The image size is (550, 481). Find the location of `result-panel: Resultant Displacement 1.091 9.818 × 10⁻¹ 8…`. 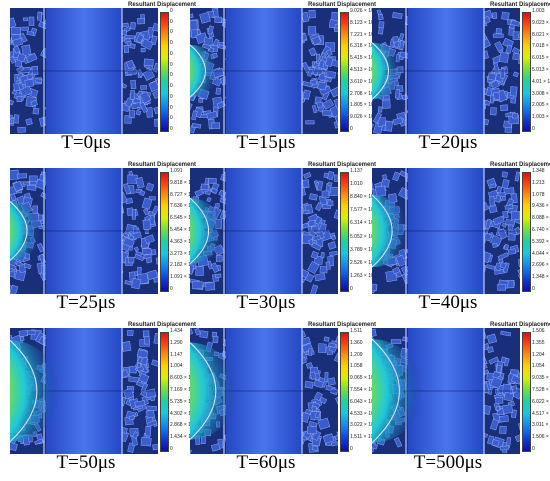

result-panel: Resultant Displacement 1.091 9.818 × 10⁻¹ 8… is located at coordinates (102, 241).